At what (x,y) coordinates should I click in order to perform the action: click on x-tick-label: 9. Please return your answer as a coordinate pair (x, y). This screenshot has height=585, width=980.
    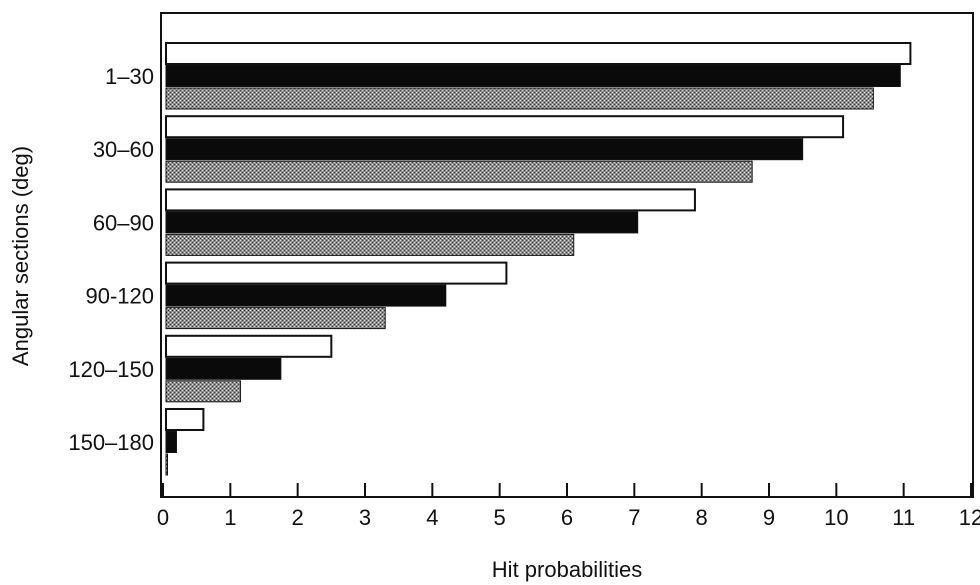
    Looking at the image, I should click on (769, 517).